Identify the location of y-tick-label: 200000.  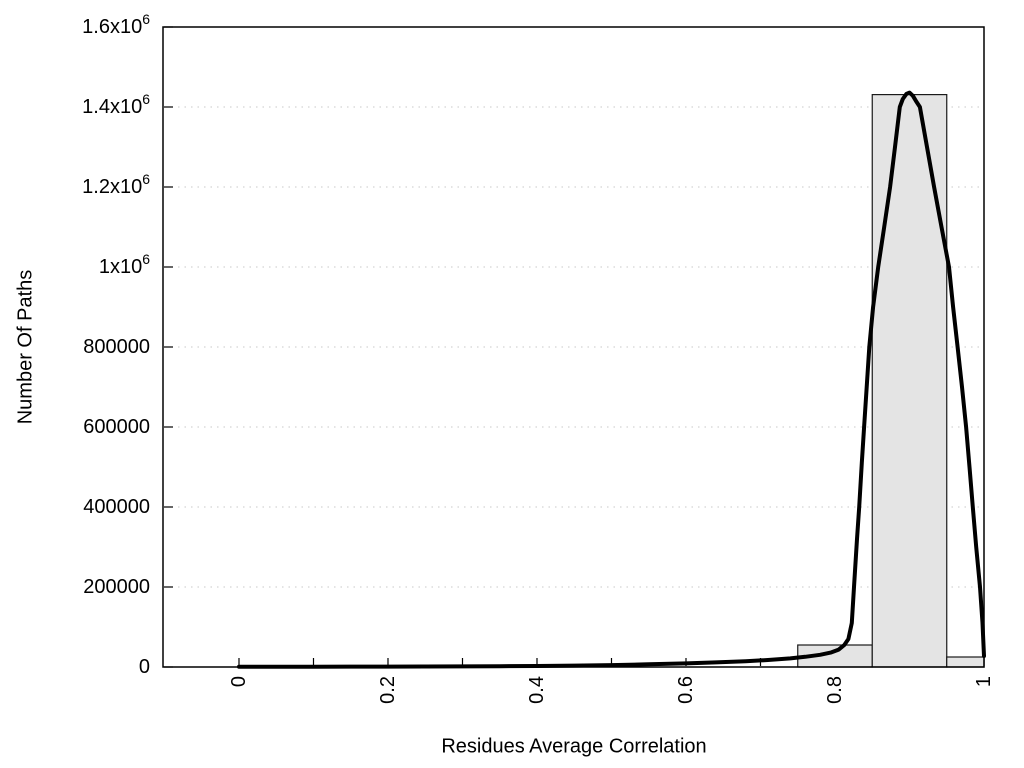
(116, 587).